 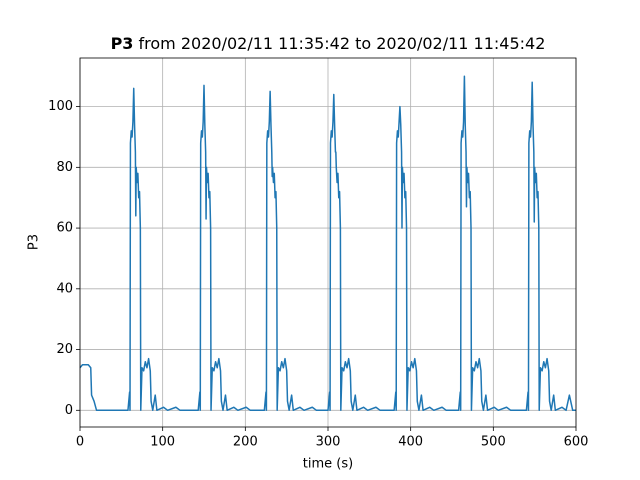 What do you see at coordinates (64, 349) in the screenshot?
I see `y-tick-label: 20` at bounding box center [64, 349].